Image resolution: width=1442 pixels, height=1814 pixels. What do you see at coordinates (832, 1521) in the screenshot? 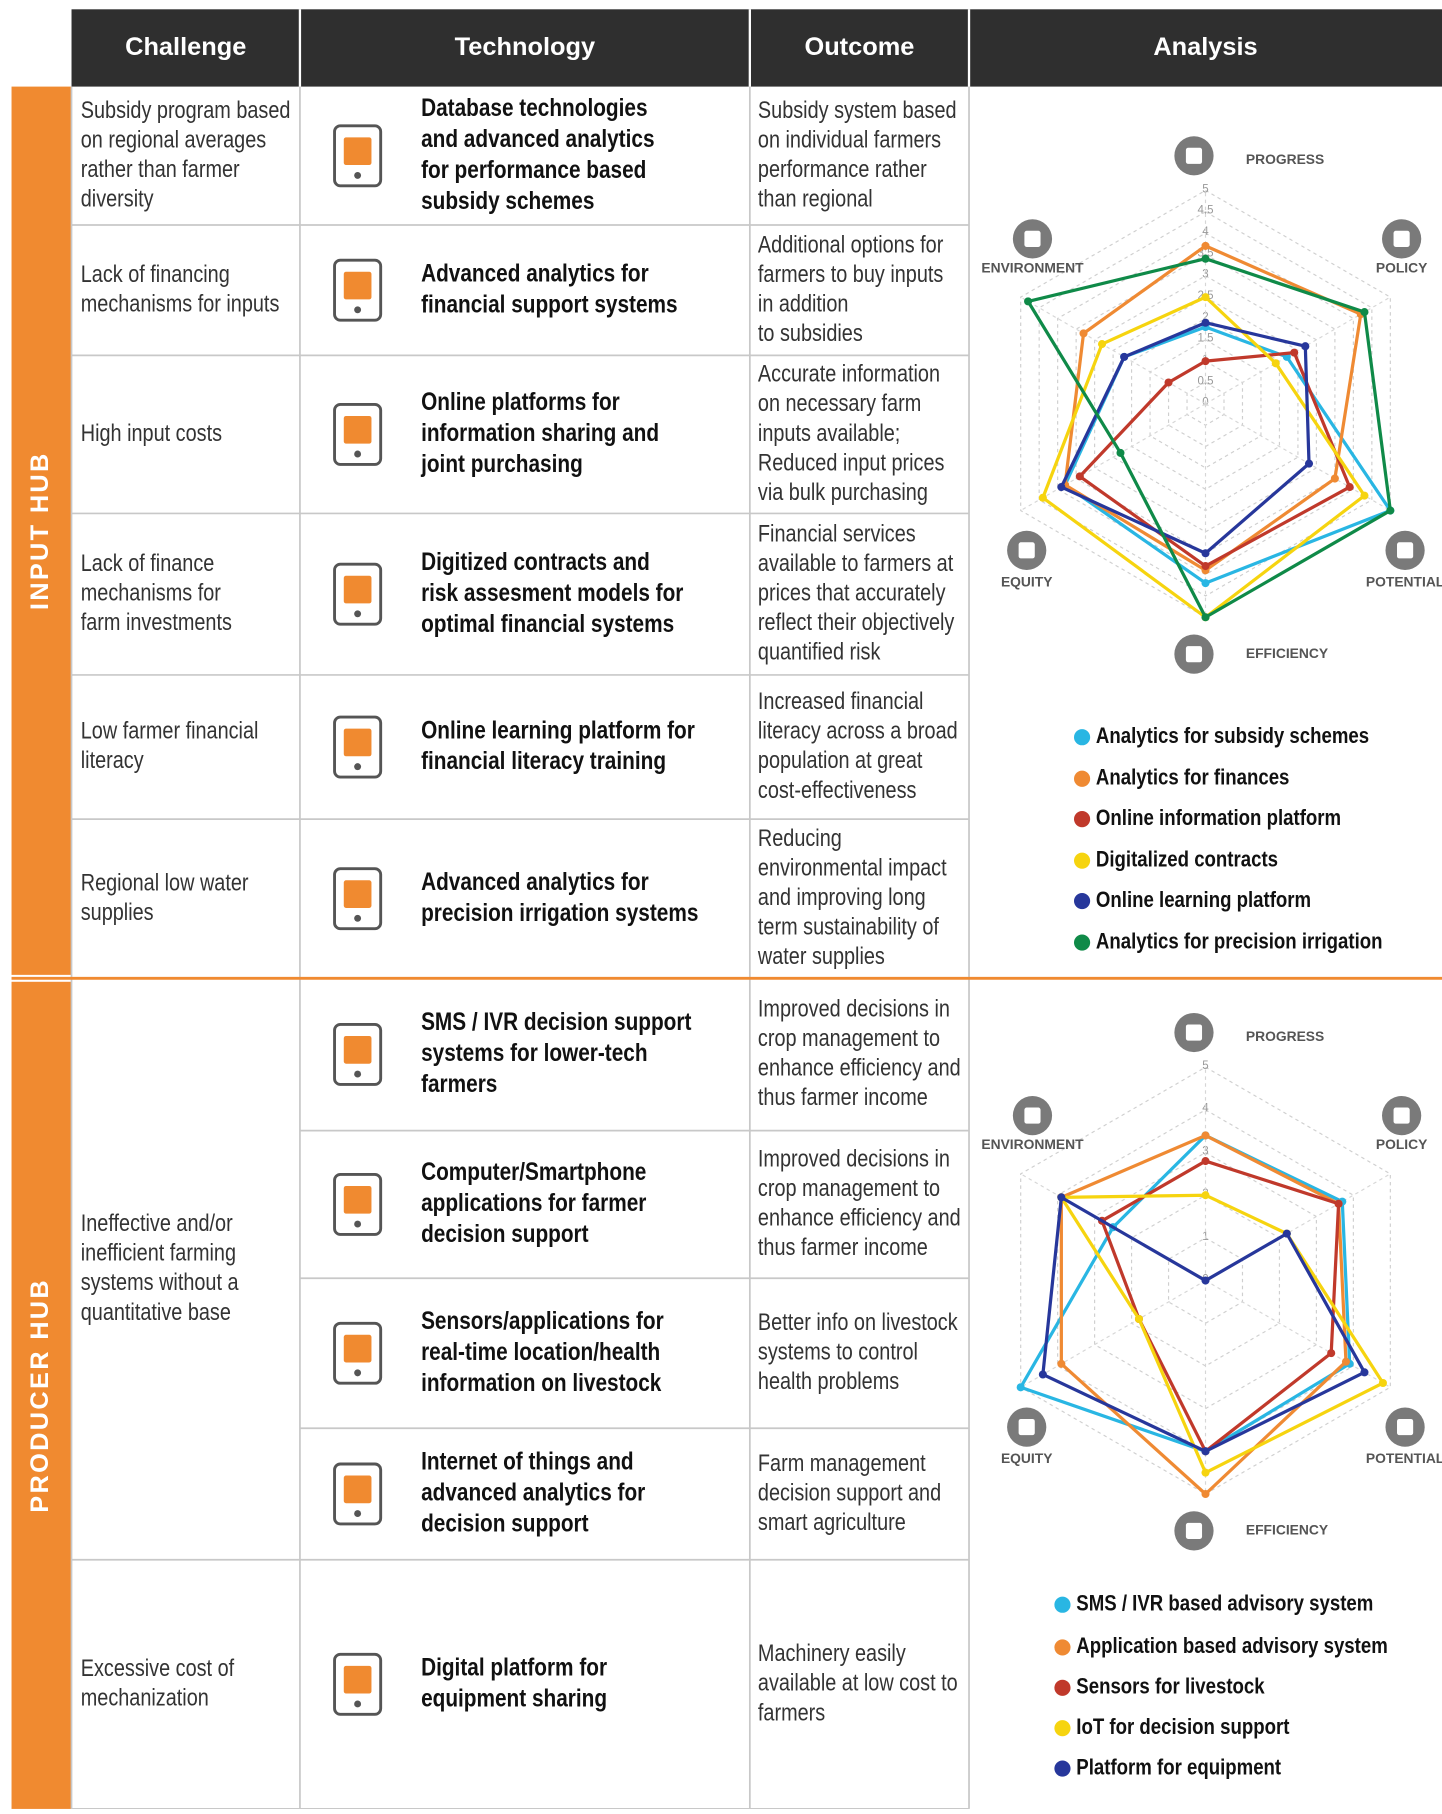
I see `outcome-text: smart agriculture` at bounding box center [832, 1521].